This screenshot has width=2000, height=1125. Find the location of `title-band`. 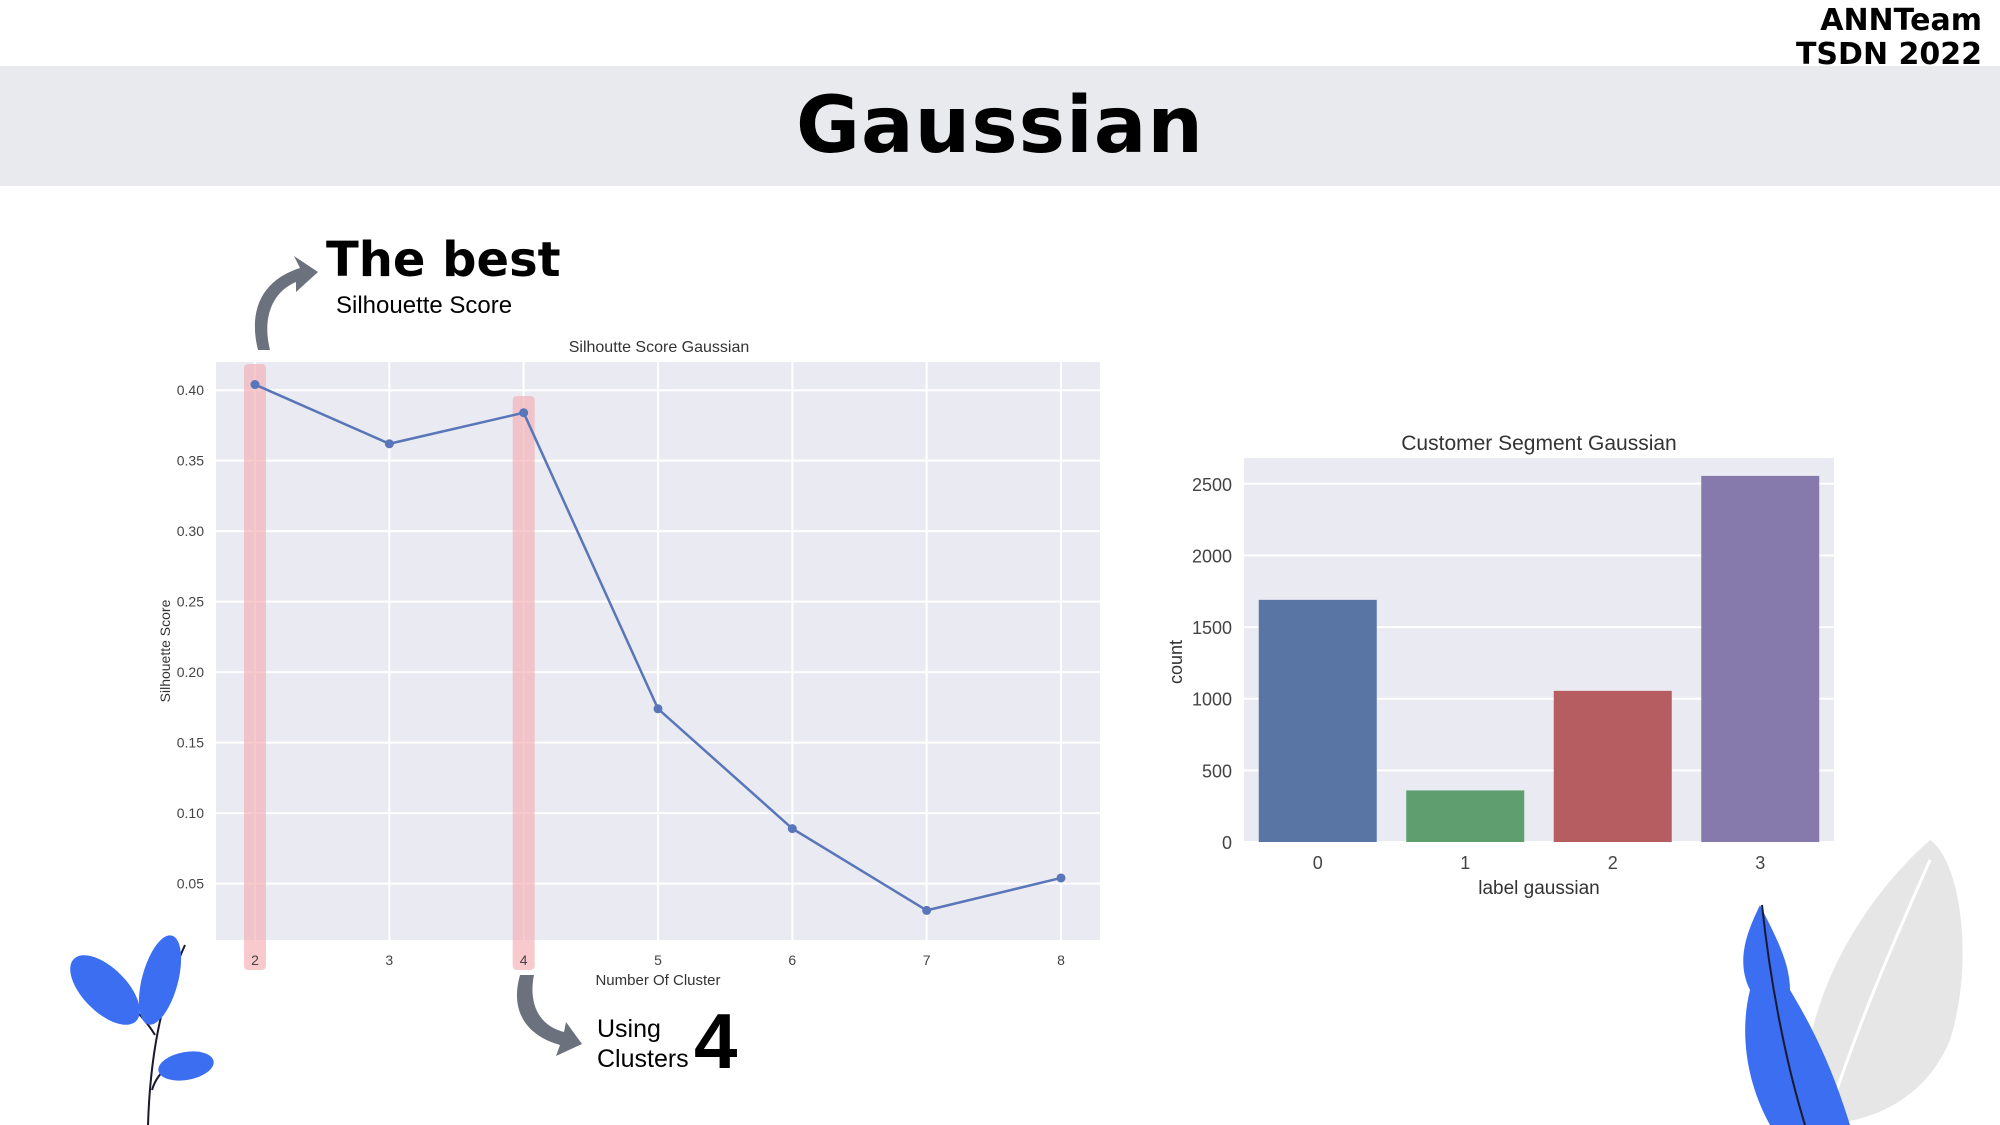

title-band is located at coordinates (1000, 126).